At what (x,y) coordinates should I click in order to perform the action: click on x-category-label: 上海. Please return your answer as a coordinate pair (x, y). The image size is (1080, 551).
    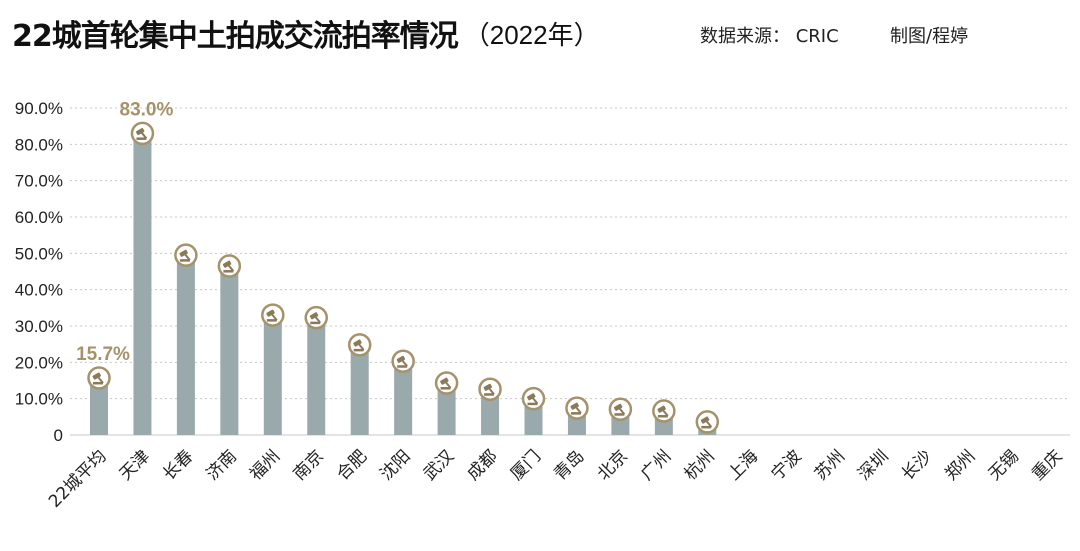
    Looking at the image, I should click on (743, 465).